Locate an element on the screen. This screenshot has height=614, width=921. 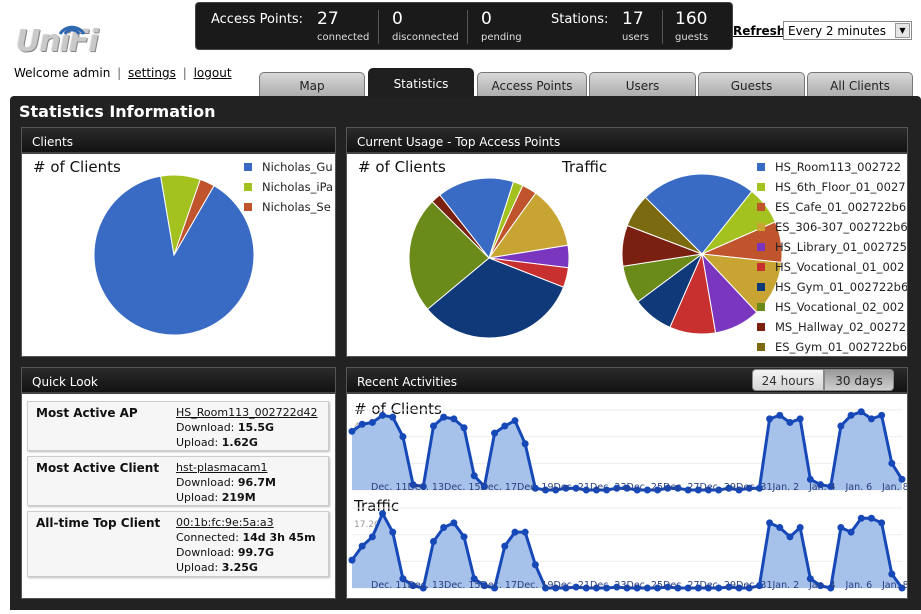
stat-users: 17 users is located at coordinates (636, 26).